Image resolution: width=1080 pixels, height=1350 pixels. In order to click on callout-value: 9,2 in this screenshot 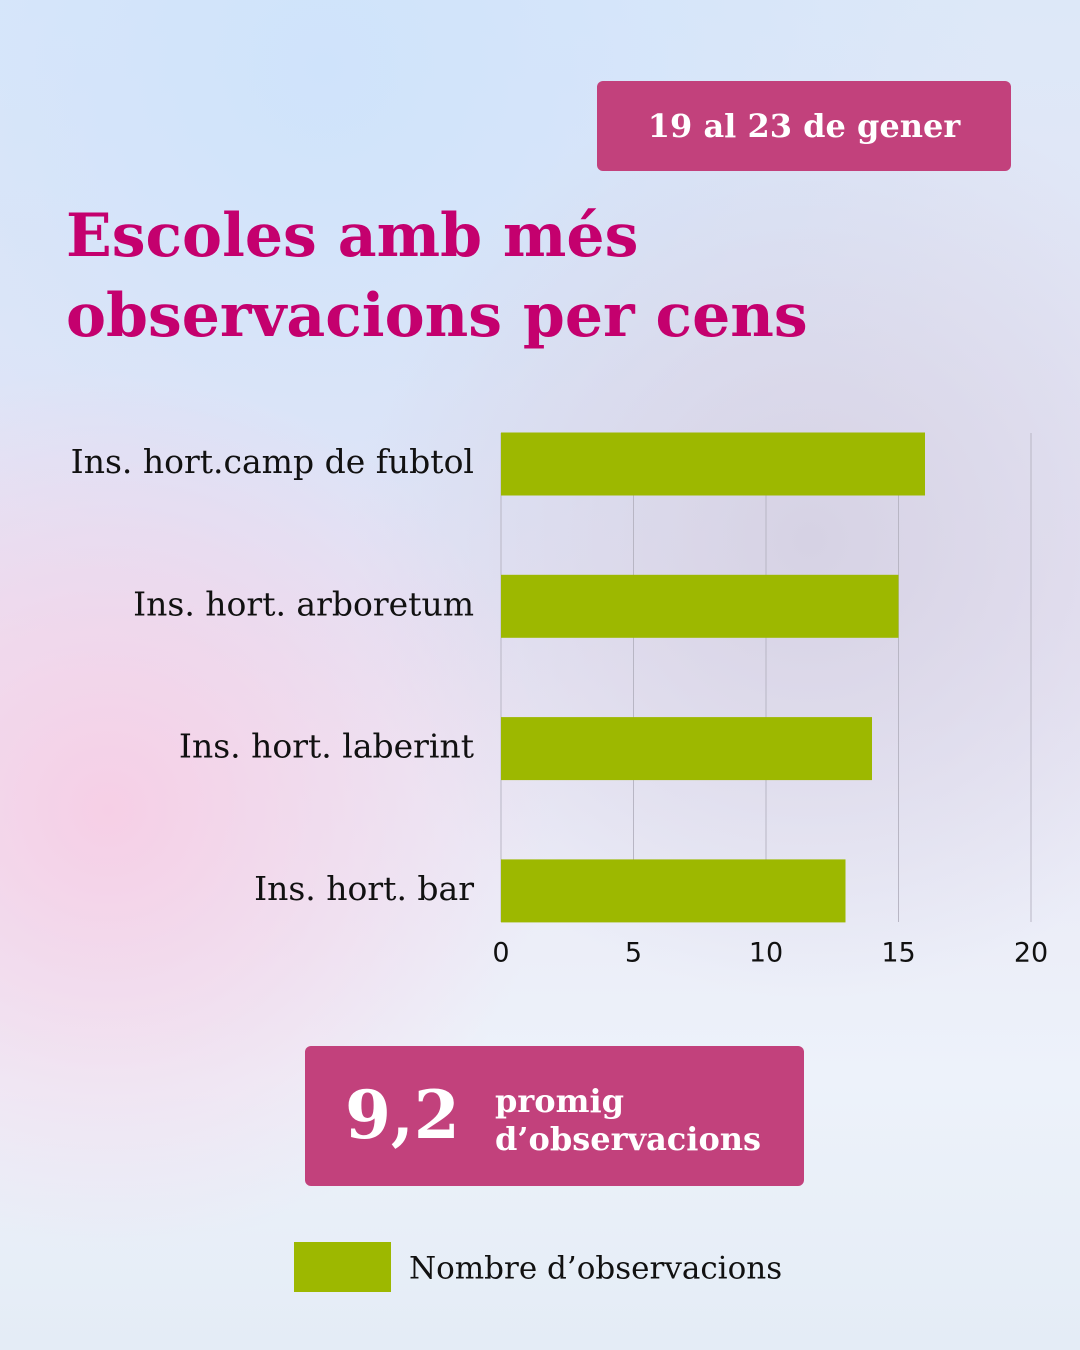, I will do `click(402, 1115)`.